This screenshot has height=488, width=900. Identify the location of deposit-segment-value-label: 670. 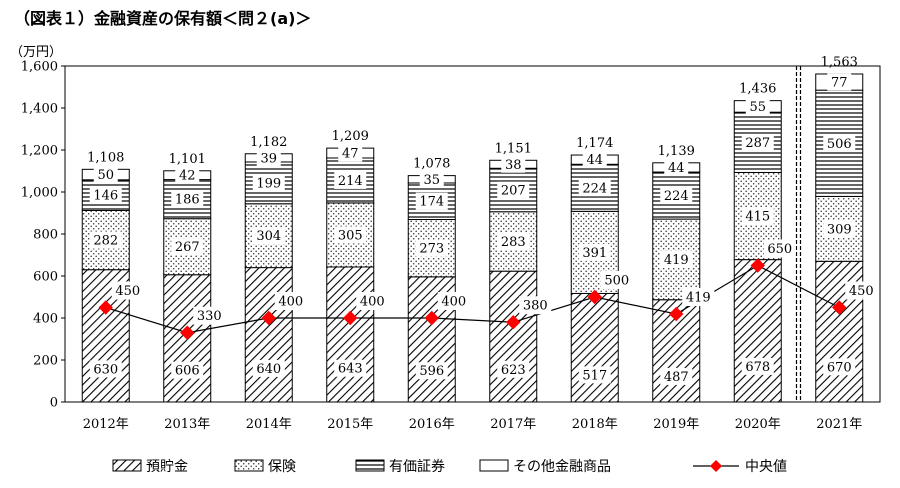
(839, 367).